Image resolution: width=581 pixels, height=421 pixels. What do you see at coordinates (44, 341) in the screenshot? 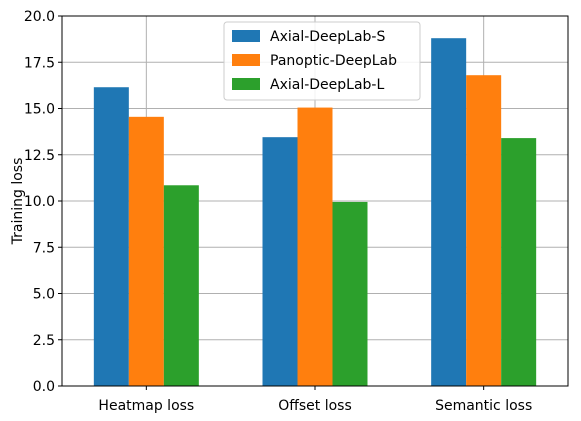
I see `y-tick-label: 2.5` at bounding box center [44, 341].